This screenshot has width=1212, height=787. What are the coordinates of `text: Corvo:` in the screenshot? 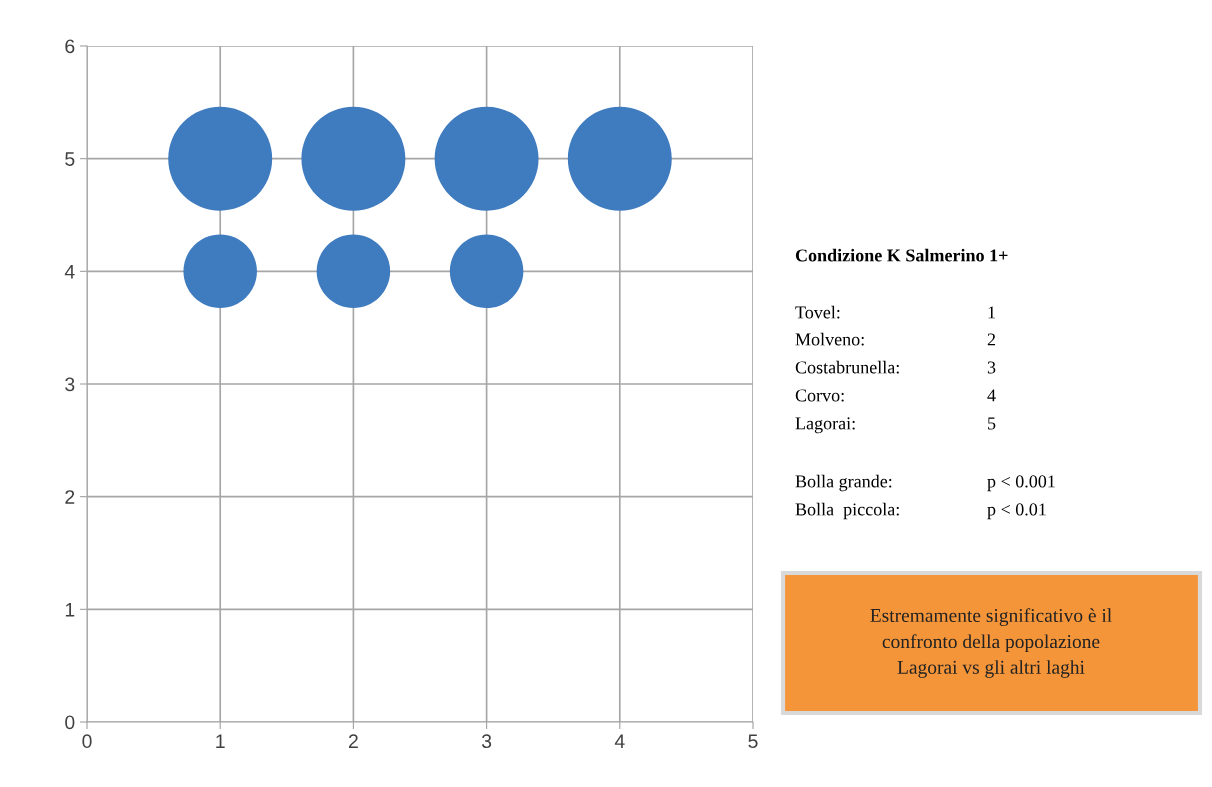 It's located at (819, 395).